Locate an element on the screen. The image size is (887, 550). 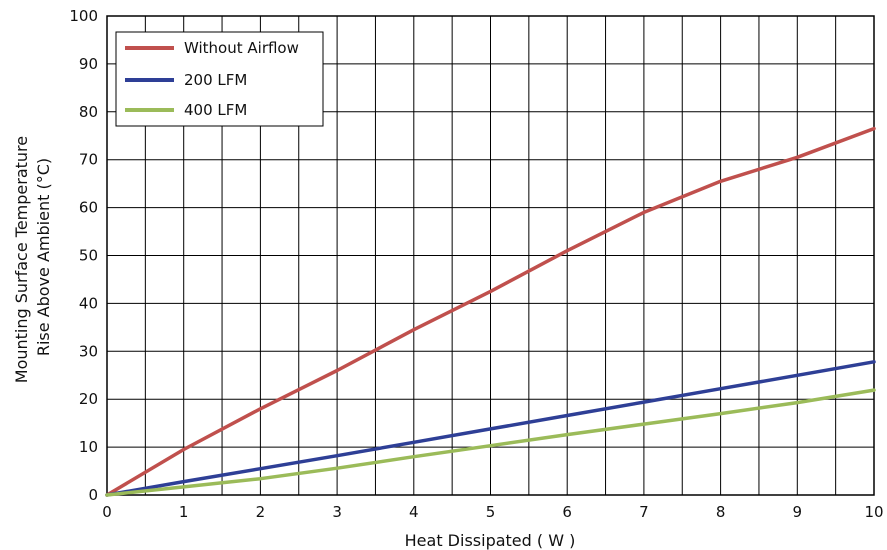
x-tick-label: 8 is located at coordinates (721, 512).